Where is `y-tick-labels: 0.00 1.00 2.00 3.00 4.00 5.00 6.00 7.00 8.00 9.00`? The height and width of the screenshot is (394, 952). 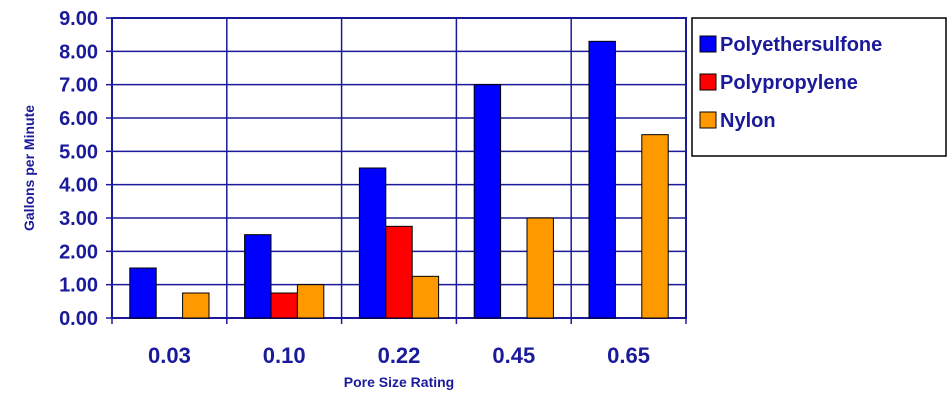 y-tick-labels: 0.00 1.00 2.00 3.00 4.00 5.00 6.00 7.00 8.00 9.00 is located at coordinates (78, 169).